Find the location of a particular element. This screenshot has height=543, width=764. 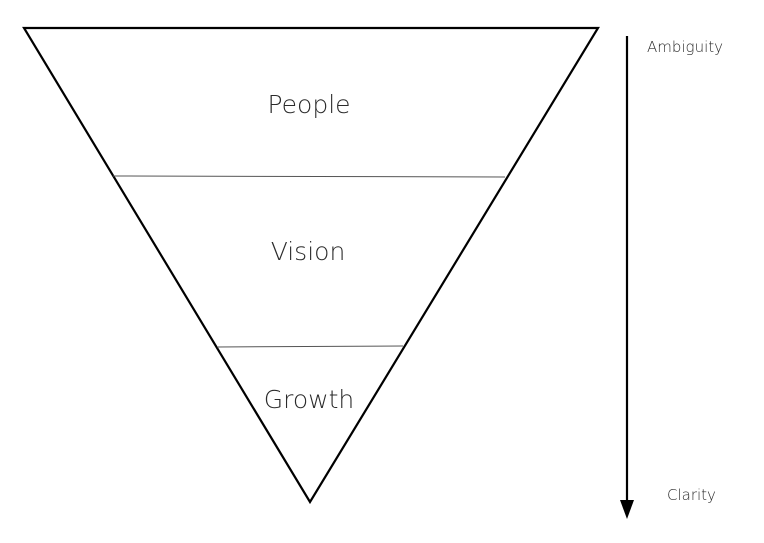

layer-label-growth: Growth is located at coordinates (309, 399).